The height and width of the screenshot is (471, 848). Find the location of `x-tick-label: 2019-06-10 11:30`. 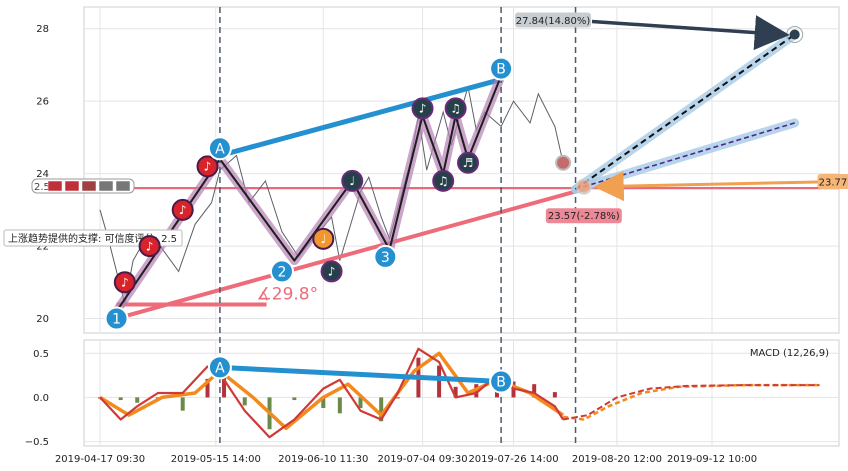

x-tick-label: 2019-06-10 11:30 is located at coordinates (323, 459).